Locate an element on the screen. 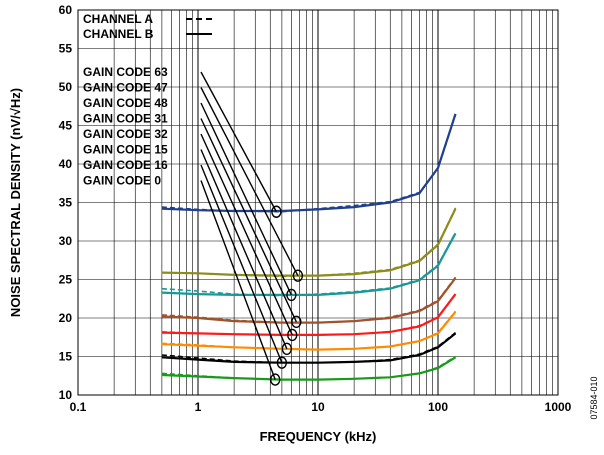  gain-code-label: GAIN CODE 31 is located at coordinates (125, 119).